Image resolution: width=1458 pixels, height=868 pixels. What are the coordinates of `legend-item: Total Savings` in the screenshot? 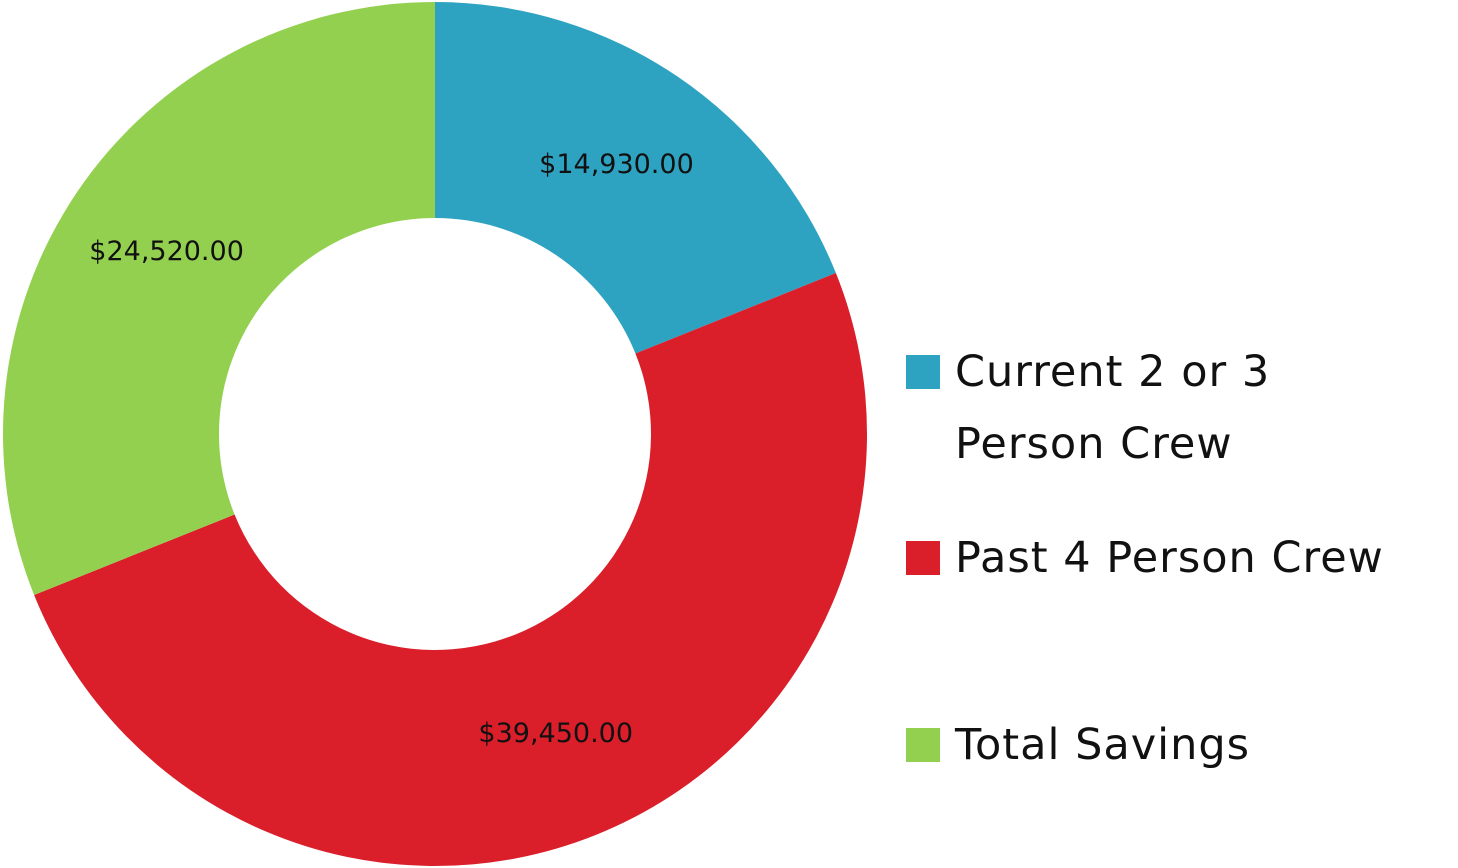 It's located at (1182, 745).